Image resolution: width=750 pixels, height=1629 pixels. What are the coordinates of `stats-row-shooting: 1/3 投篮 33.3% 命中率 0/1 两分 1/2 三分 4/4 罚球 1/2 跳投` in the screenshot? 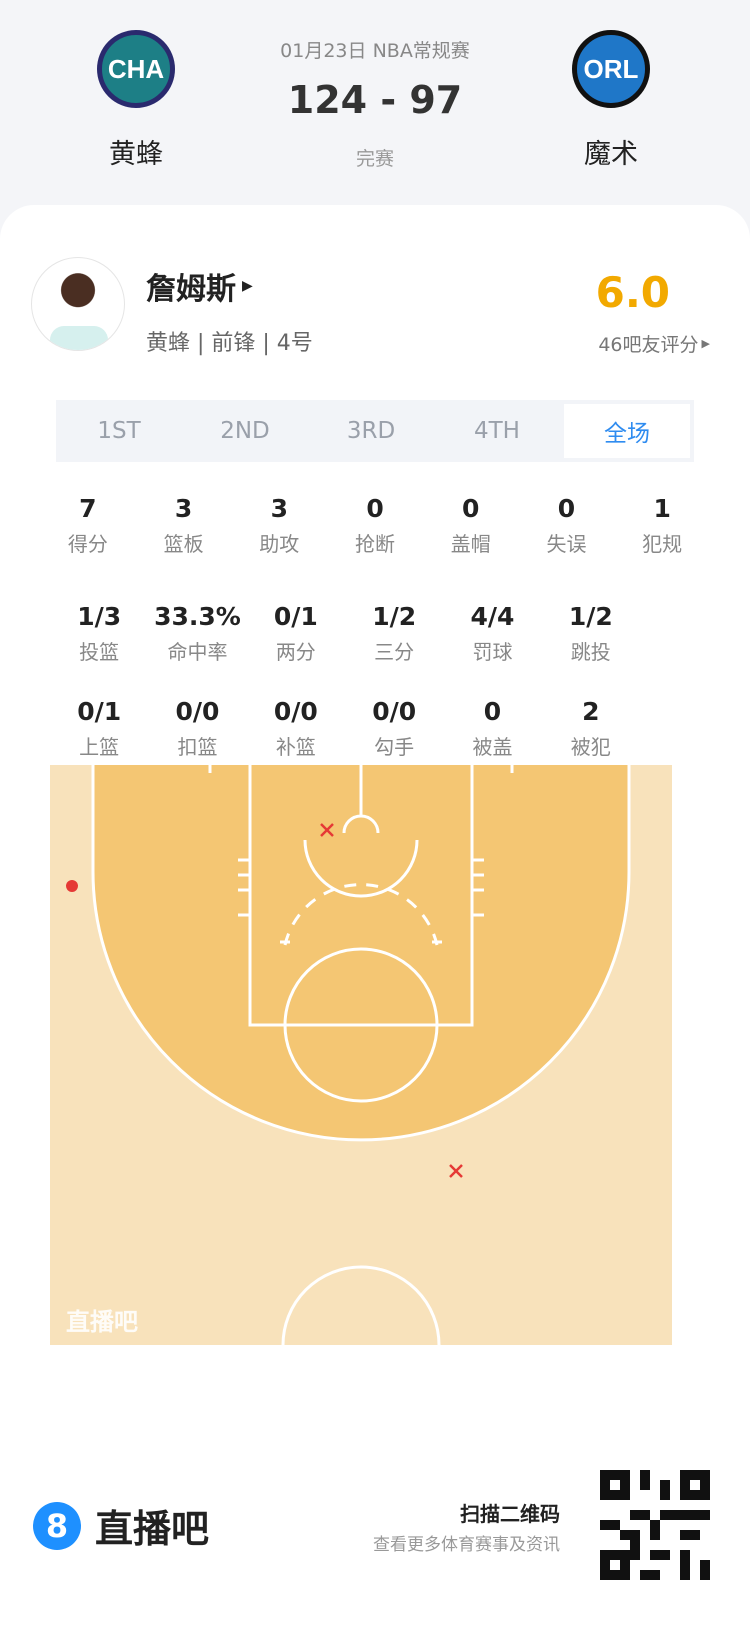 It's located at (345, 633).